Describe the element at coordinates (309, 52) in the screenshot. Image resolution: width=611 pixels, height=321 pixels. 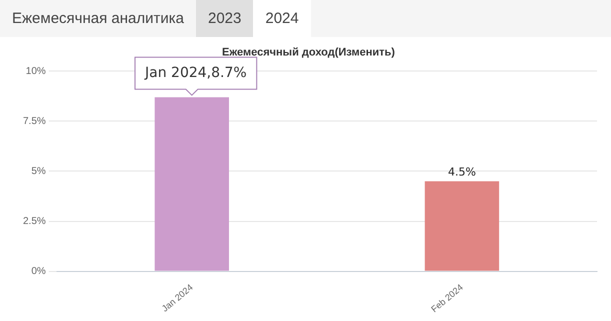
I see `chart-title: Ежемесячный доход(Изменить)` at that location.